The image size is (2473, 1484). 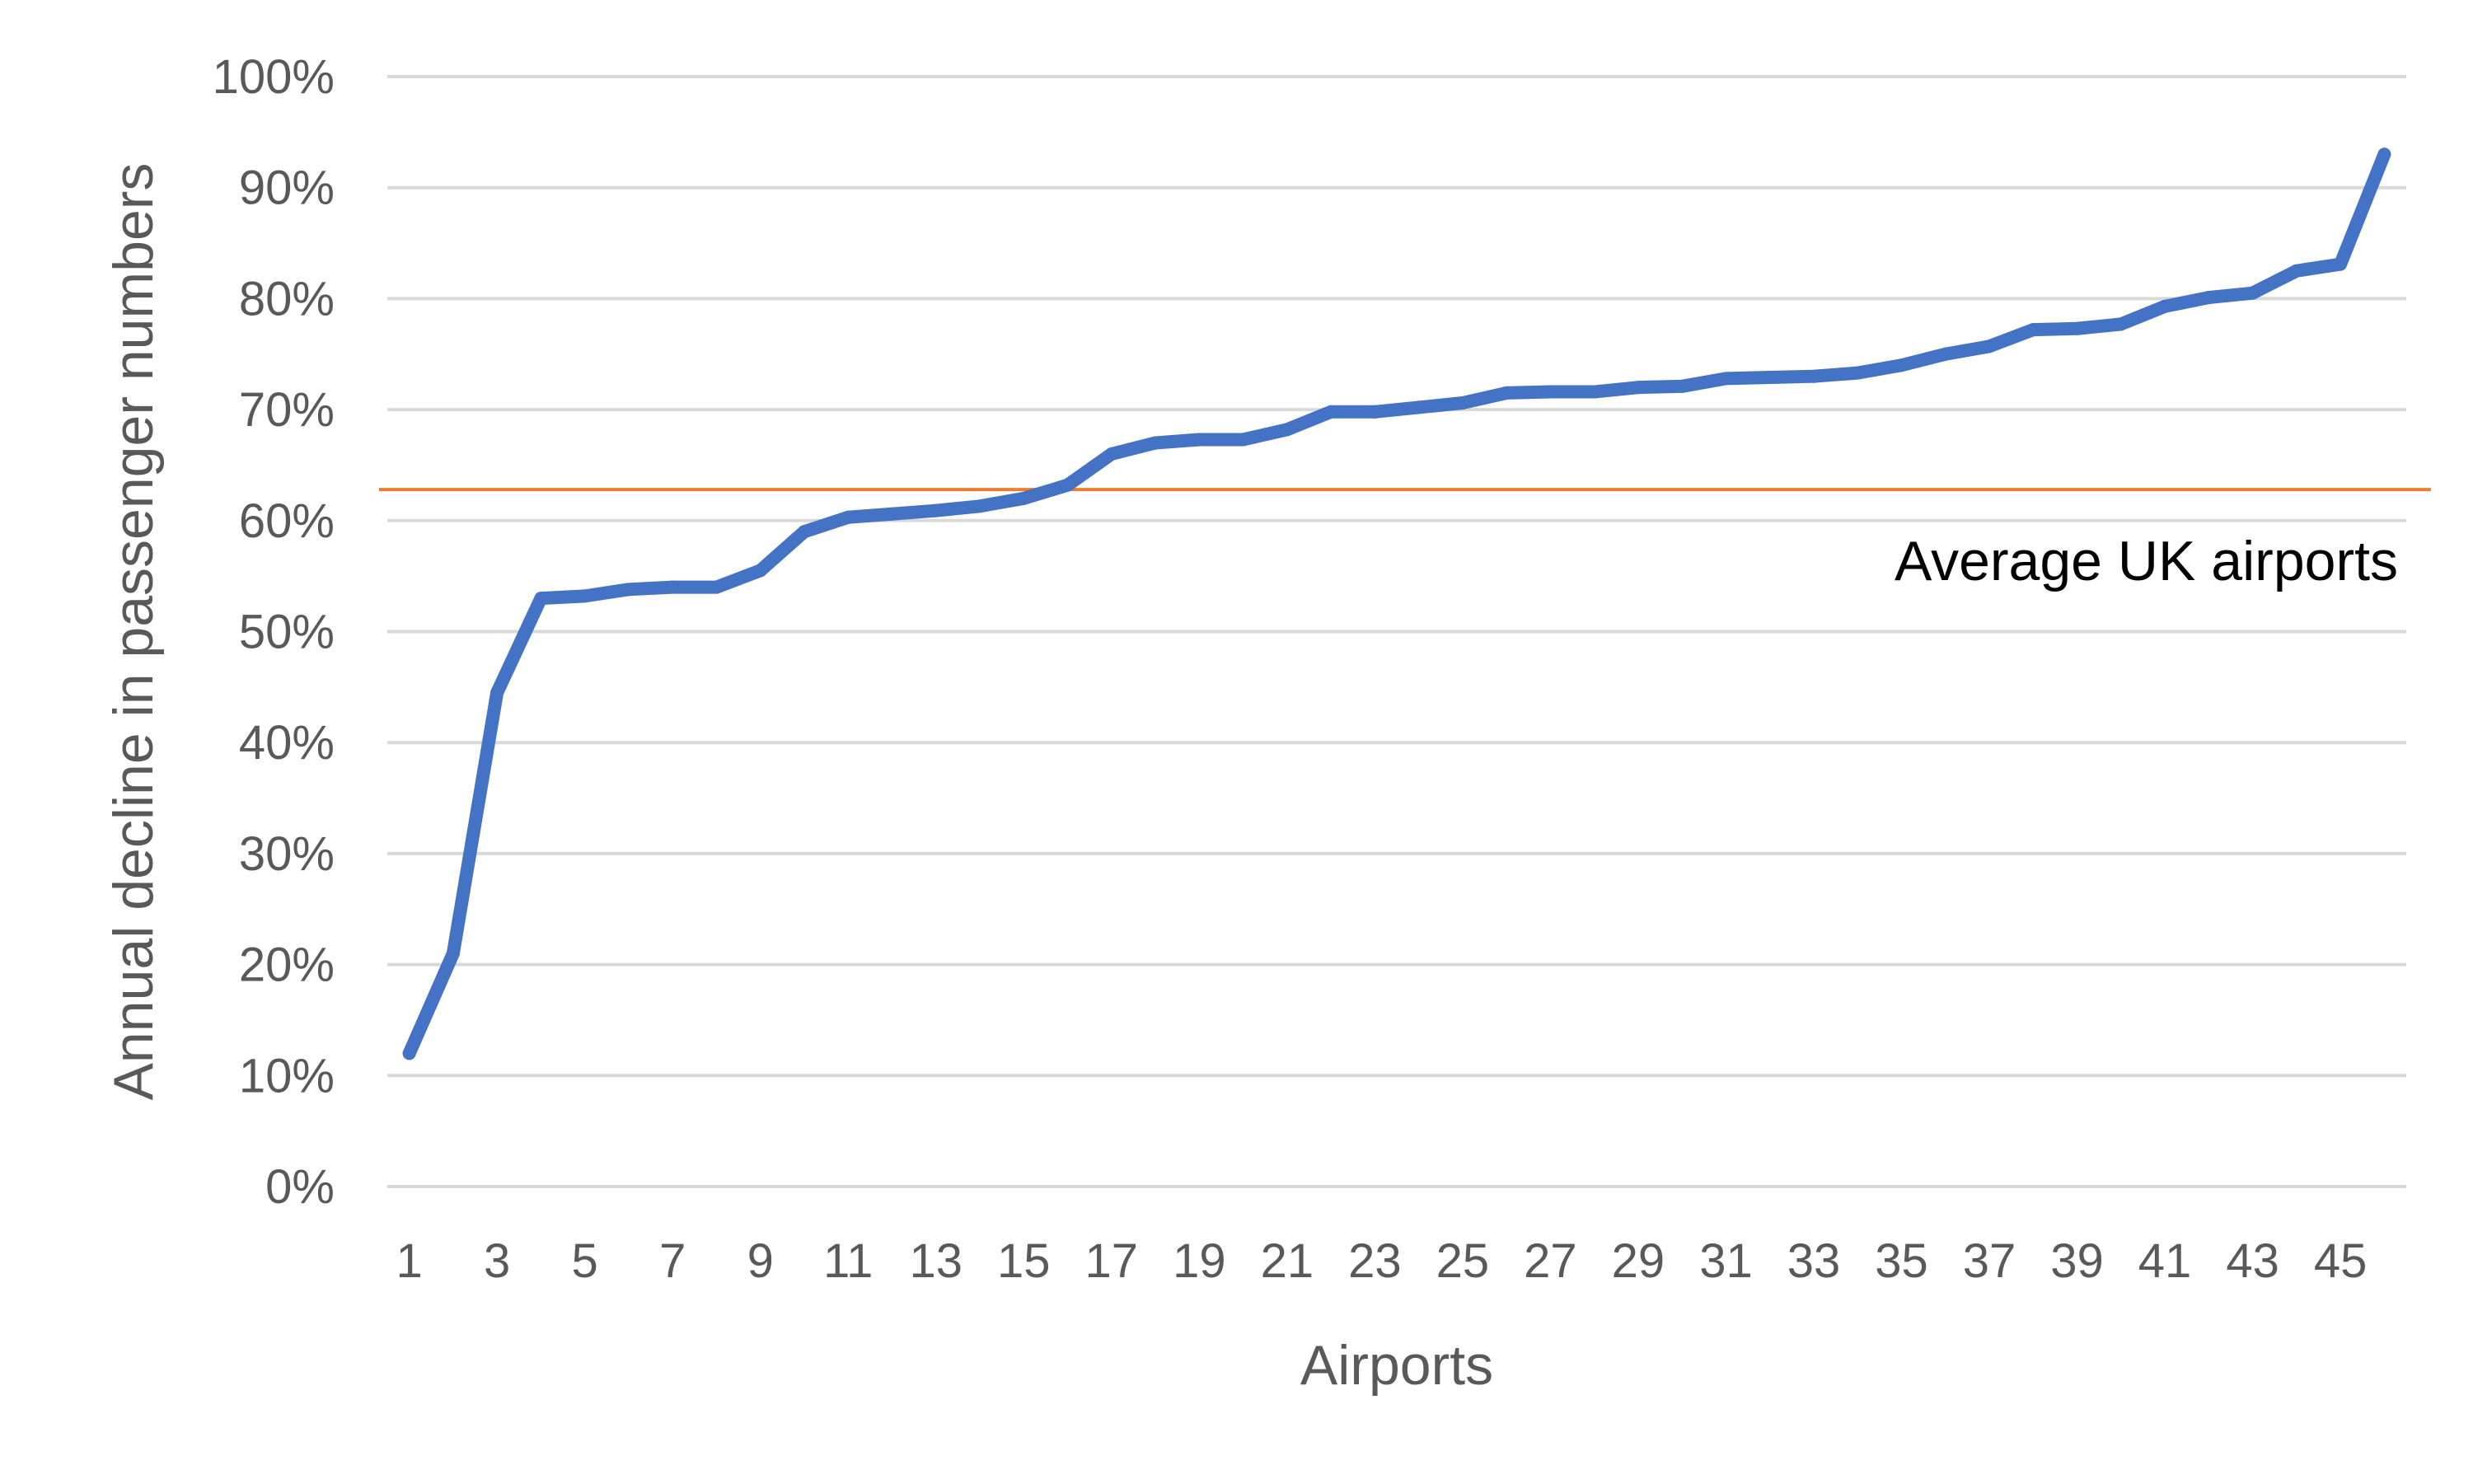 I want to click on x-tick-label: 35, so click(x=1902, y=1261).